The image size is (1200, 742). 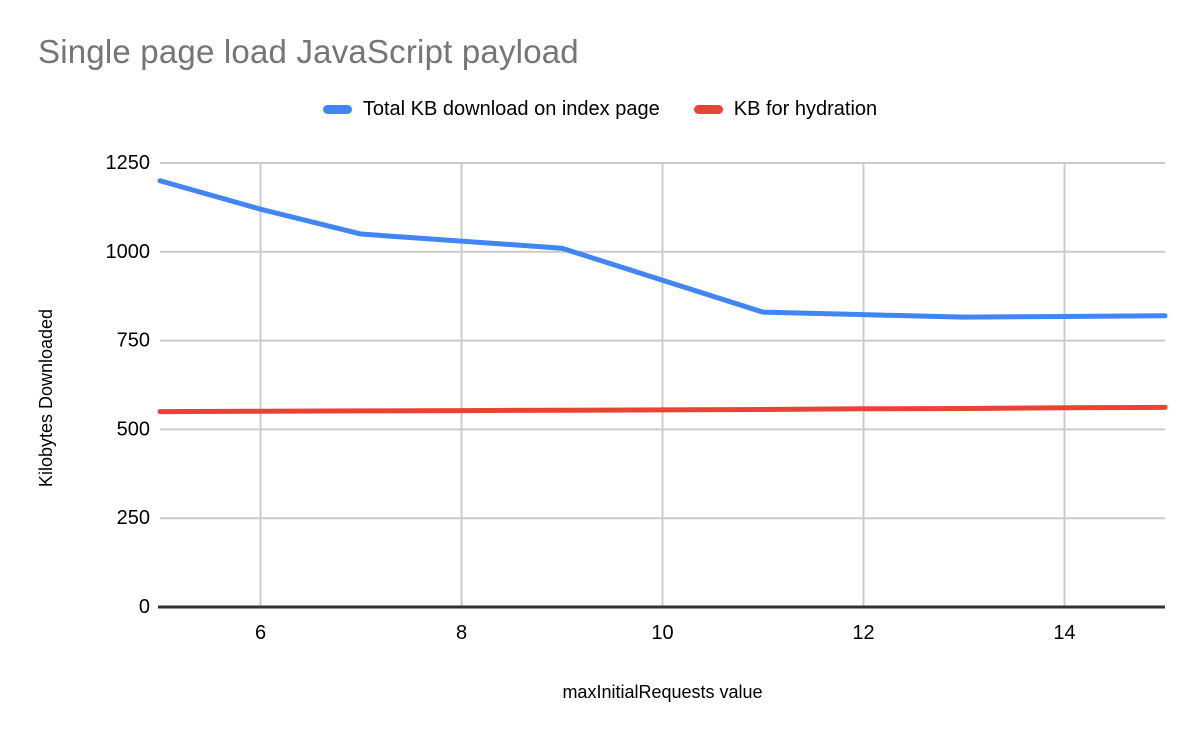 I want to click on legend-swatch-blue-icon, so click(x=337, y=109).